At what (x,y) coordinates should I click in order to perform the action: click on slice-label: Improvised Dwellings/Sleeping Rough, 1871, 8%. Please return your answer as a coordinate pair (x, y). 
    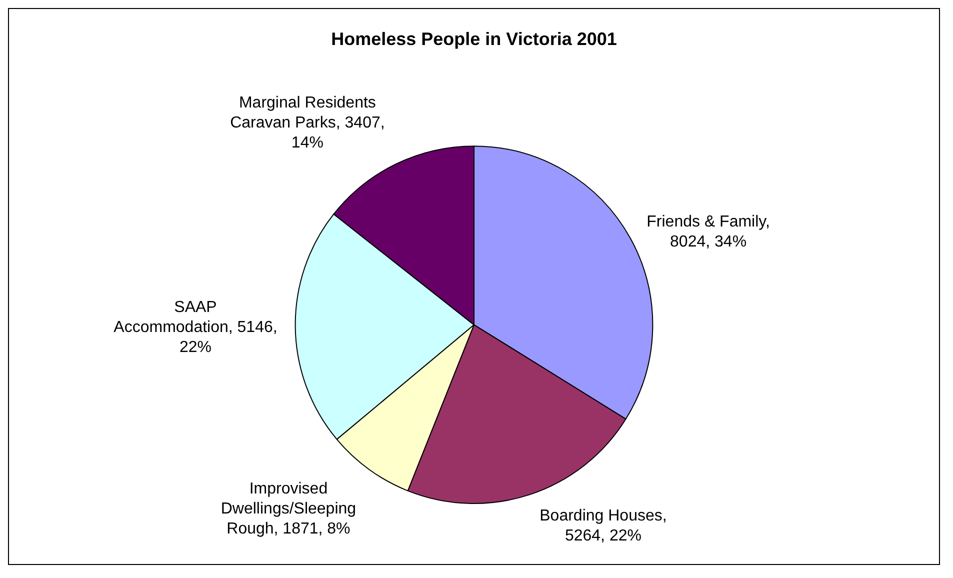
    Looking at the image, I should click on (288, 509).